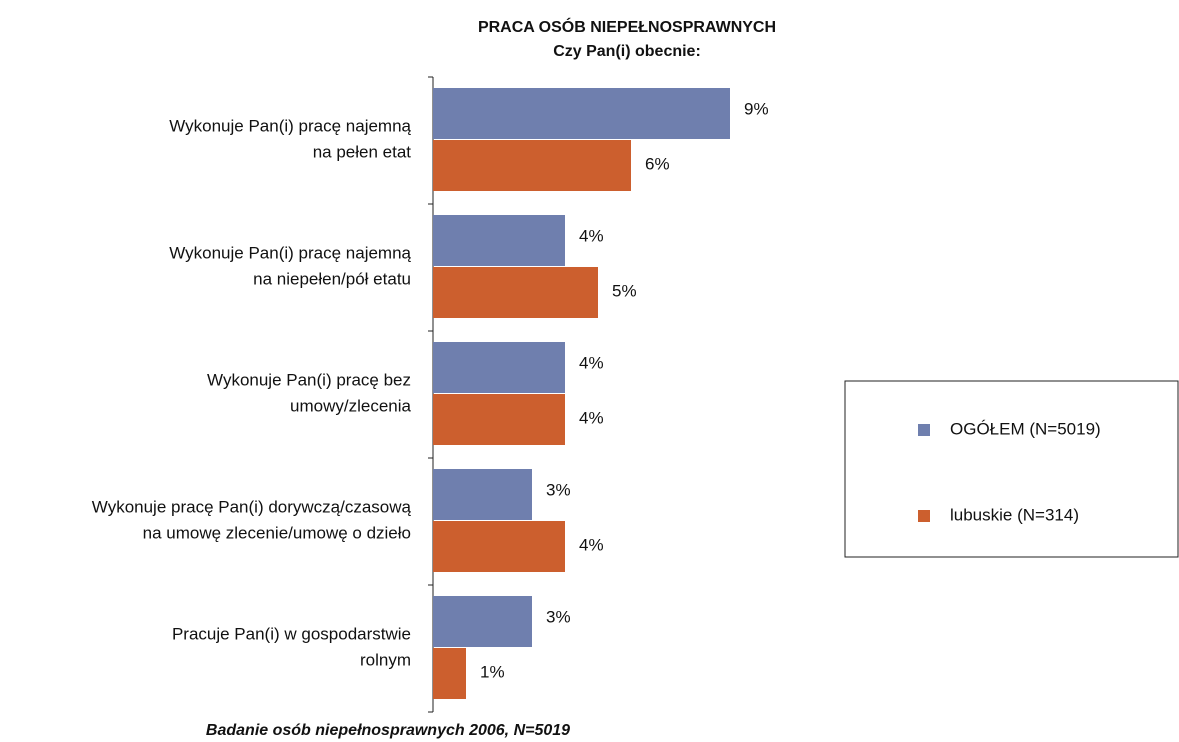  What do you see at coordinates (252, 506) in the screenshot?
I see `category-label: Wykonuje pracę Pan(i) dorywczą/czasową` at bounding box center [252, 506].